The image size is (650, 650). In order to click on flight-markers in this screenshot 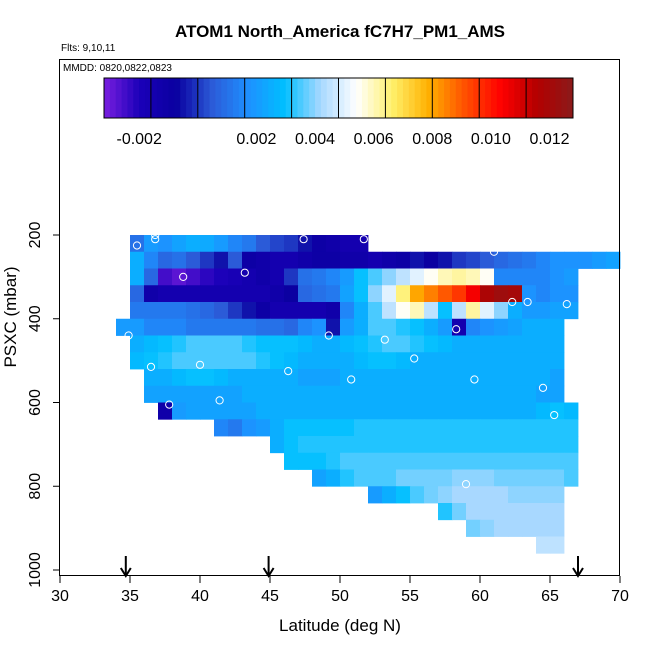, I will do `click(351, 567)`.